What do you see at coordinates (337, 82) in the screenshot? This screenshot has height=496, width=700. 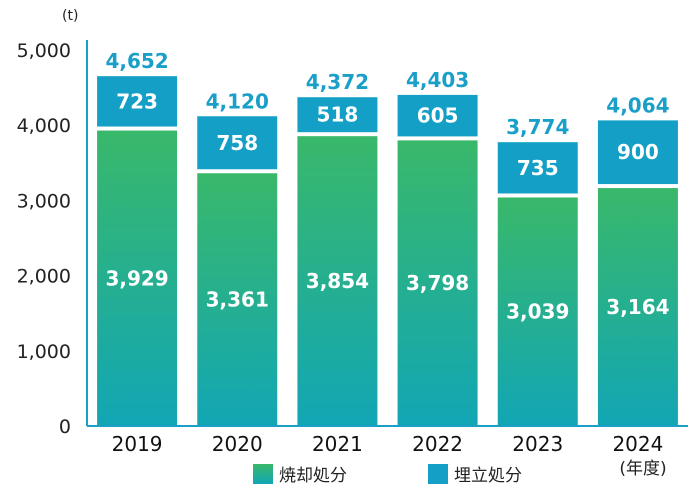 I see `bar-total-label: 4,372` at bounding box center [337, 82].